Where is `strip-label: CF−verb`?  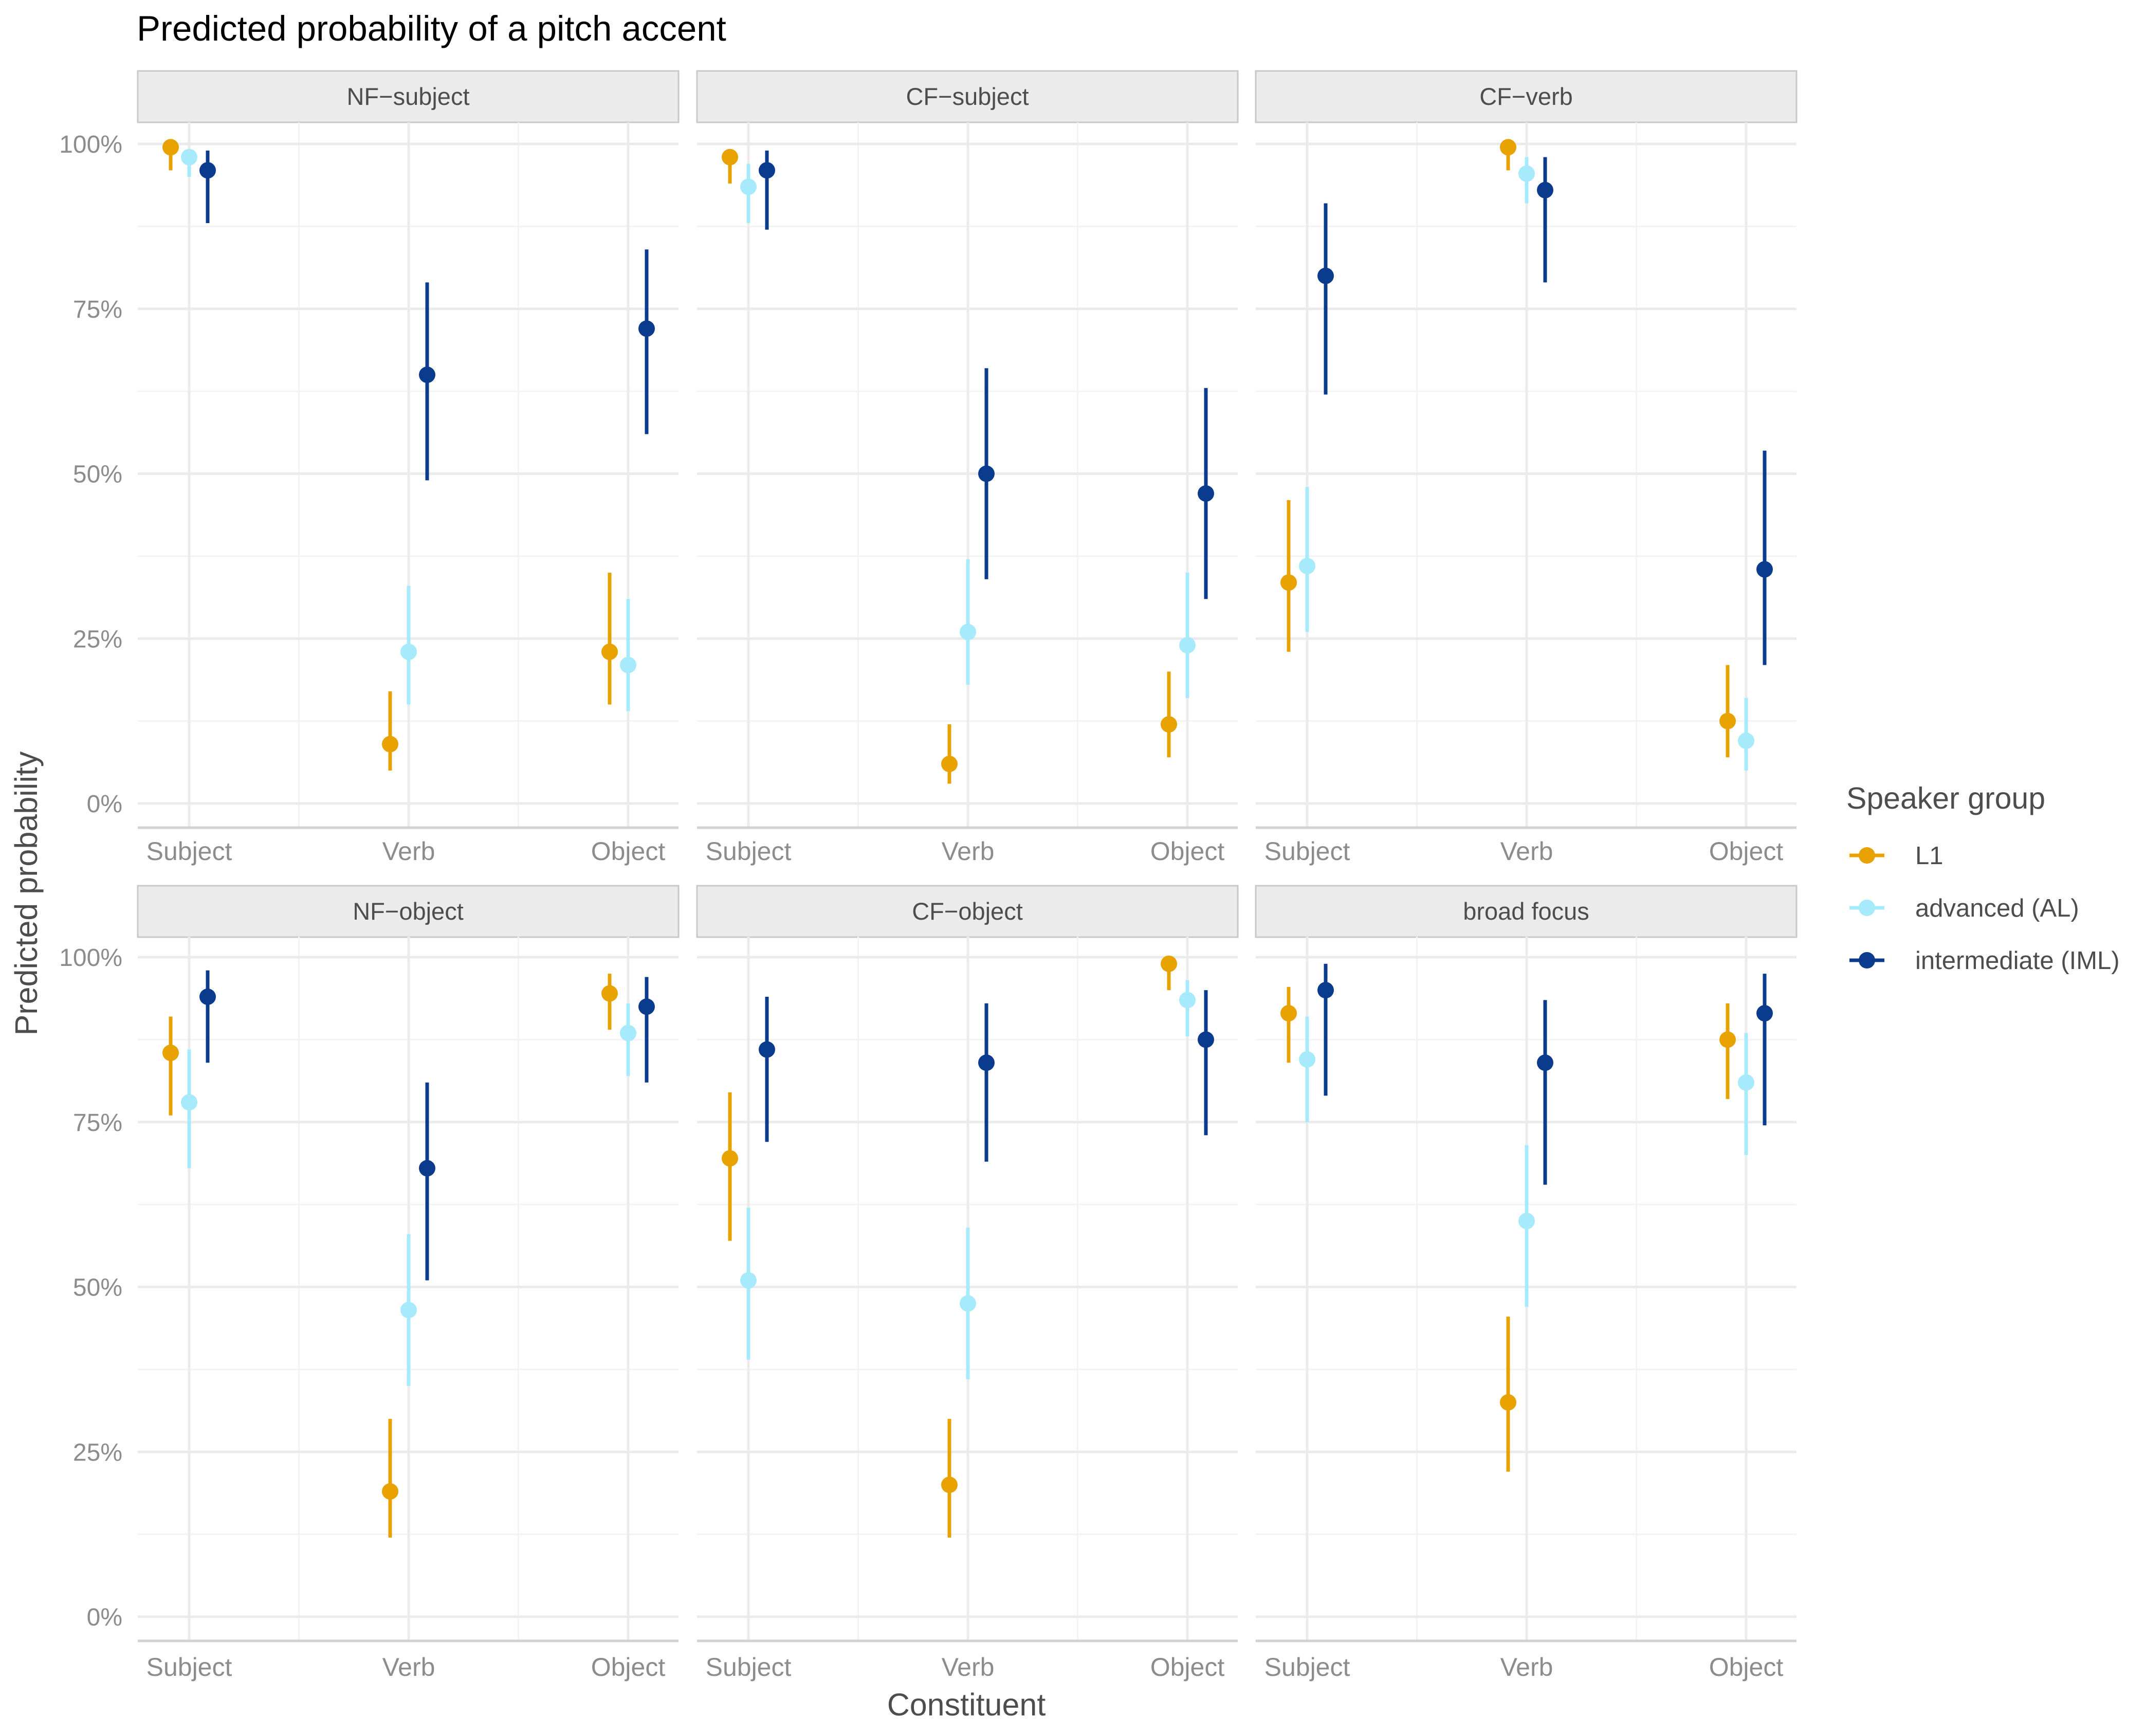 strip-label: CF−verb is located at coordinates (1526, 96).